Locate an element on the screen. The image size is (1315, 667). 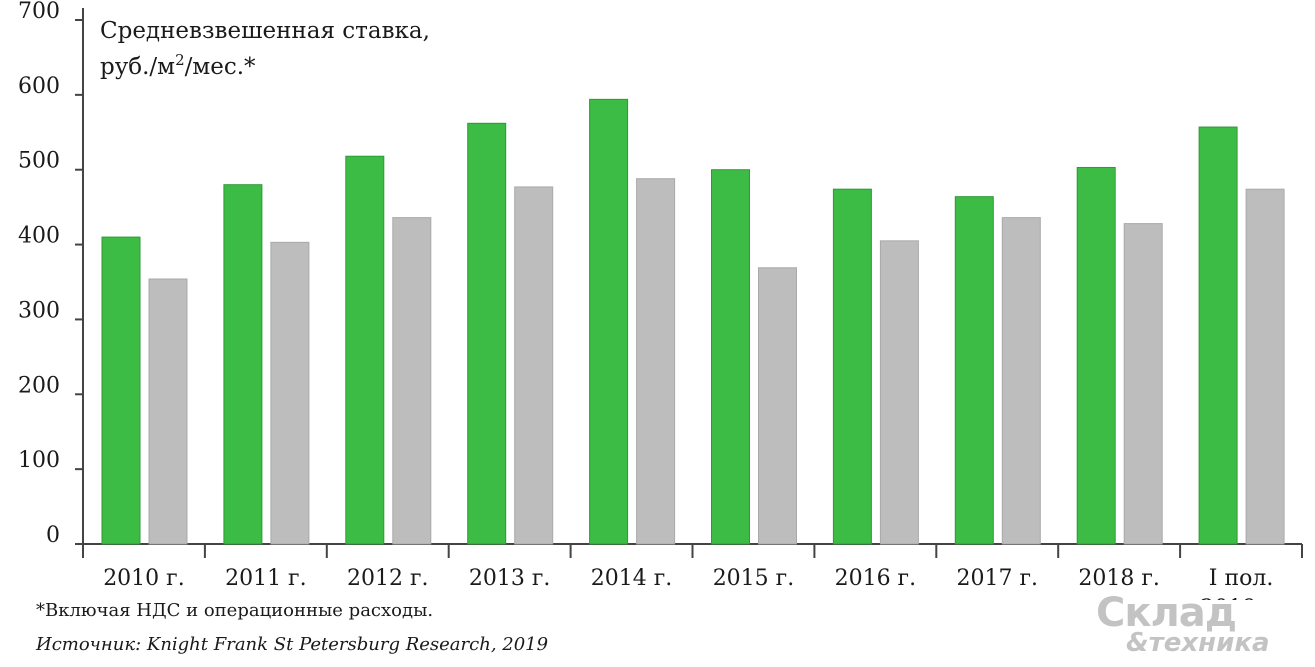
y-tick-label: 500 is located at coordinates (39, 161).